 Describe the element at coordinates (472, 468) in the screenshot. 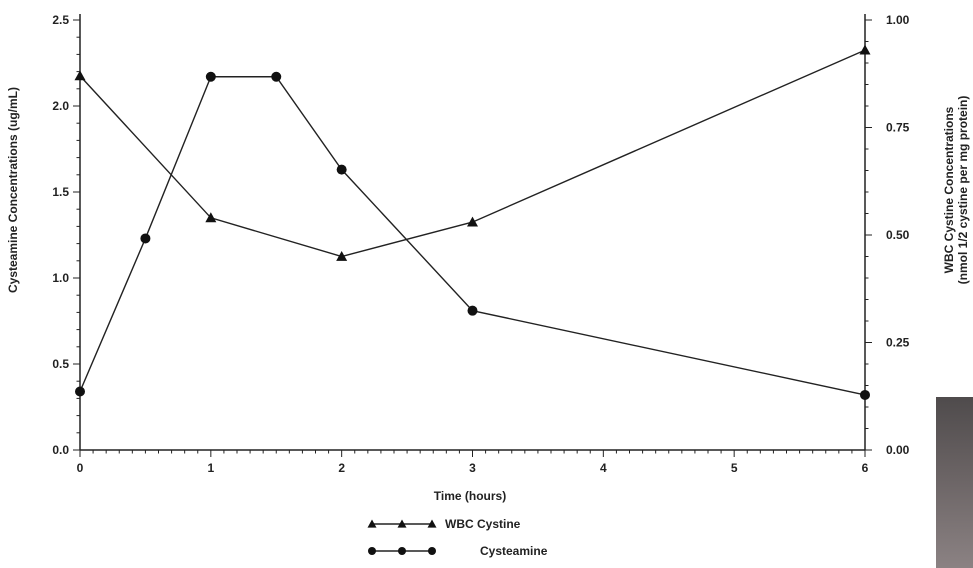

I see `x-tick-label: 3` at that location.